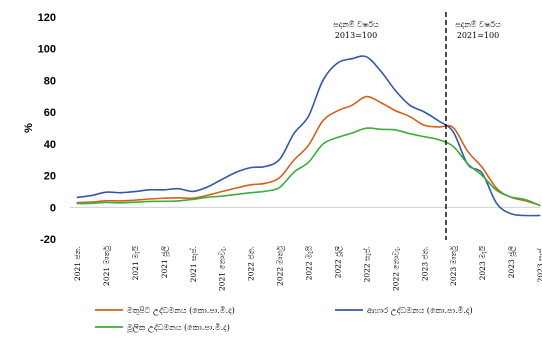  What do you see at coordinates (251, 263) in the screenshot?
I see `x-tick-label: 2022 ජන.` at bounding box center [251, 263].